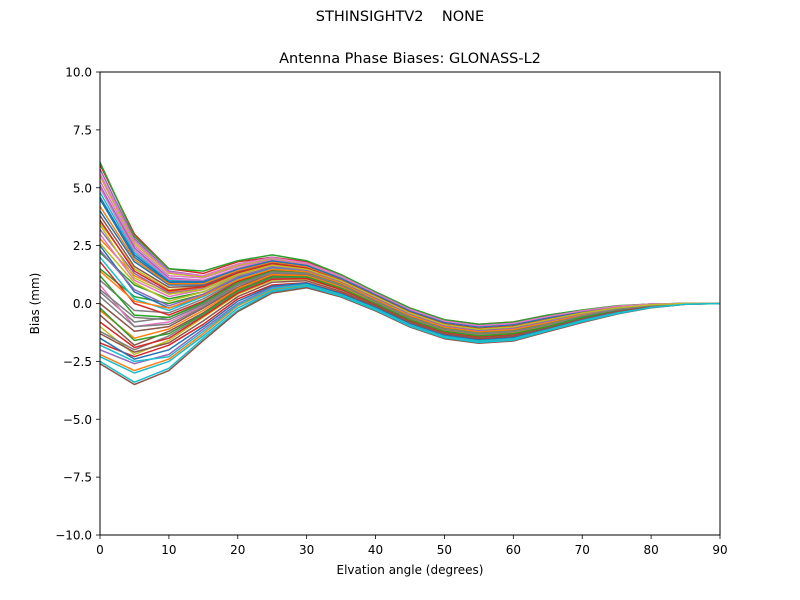 The image size is (800, 600). Describe the element at coordinates (412, 546) in the screenshot. I see `x-axis: 0 10 20 30 40 50 60 70 80 90` at that location.